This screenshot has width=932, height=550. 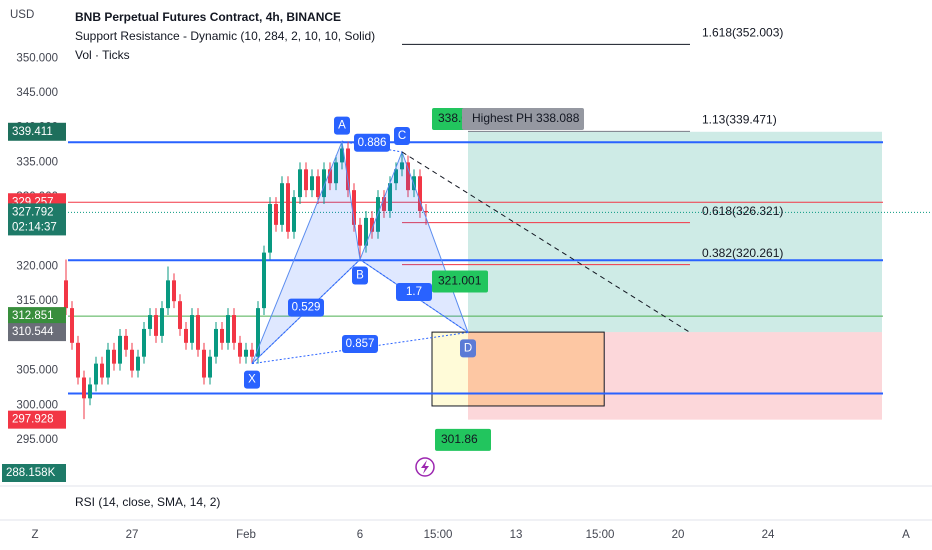 What do you see at coordinates (34, 227) in the screenshot?
I see `countdown: 02:14:37` at bounding box center [34, 227].